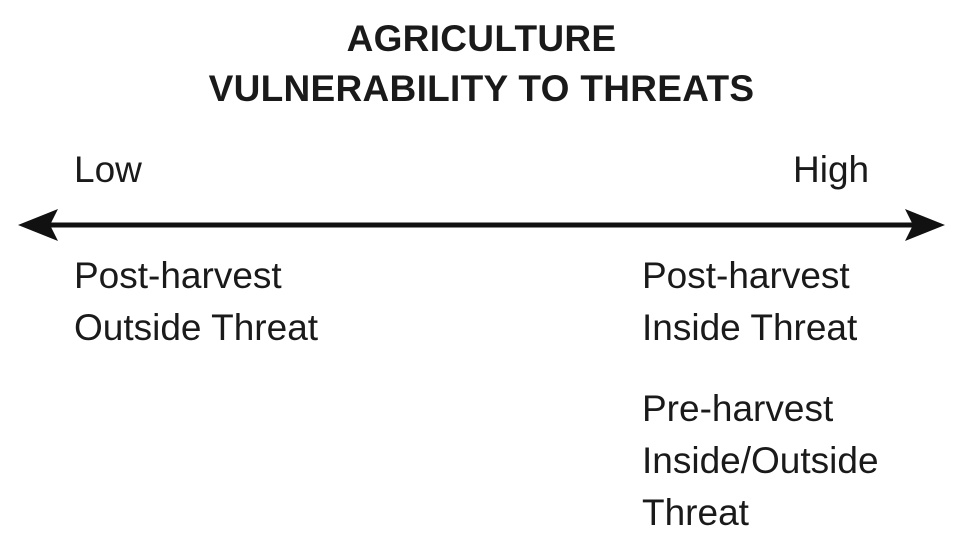  I want to click on item-post-harvest-outside: Post-harvest Outside Threat, so click(196, 302).